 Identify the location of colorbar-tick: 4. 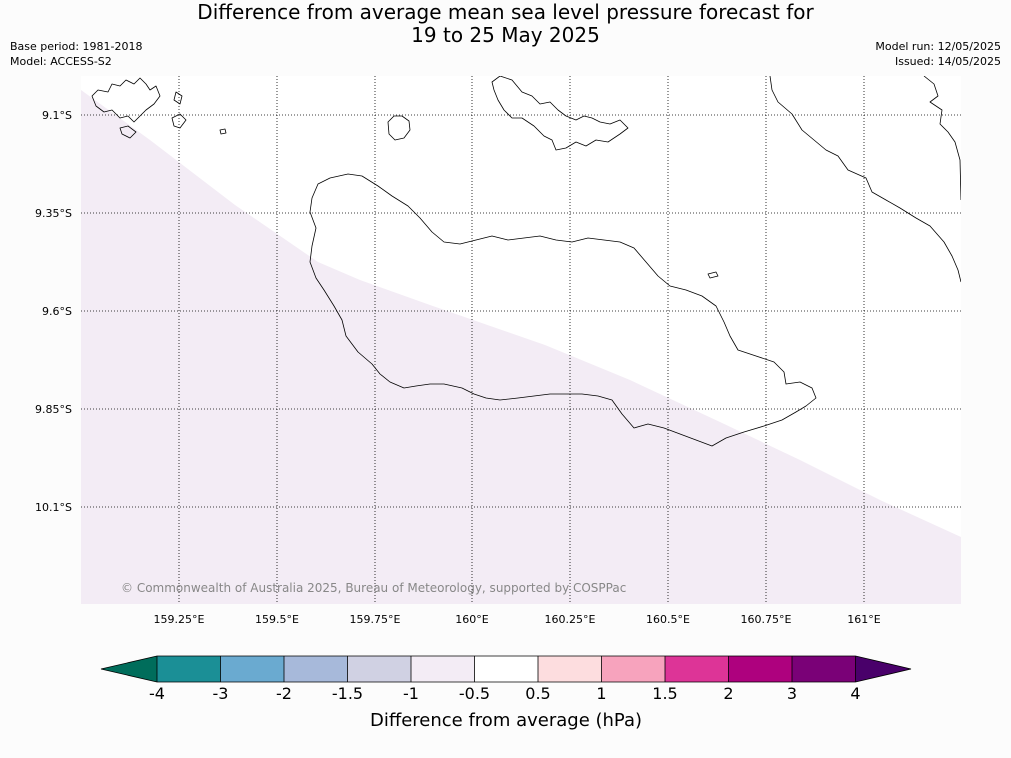
(855, 693).